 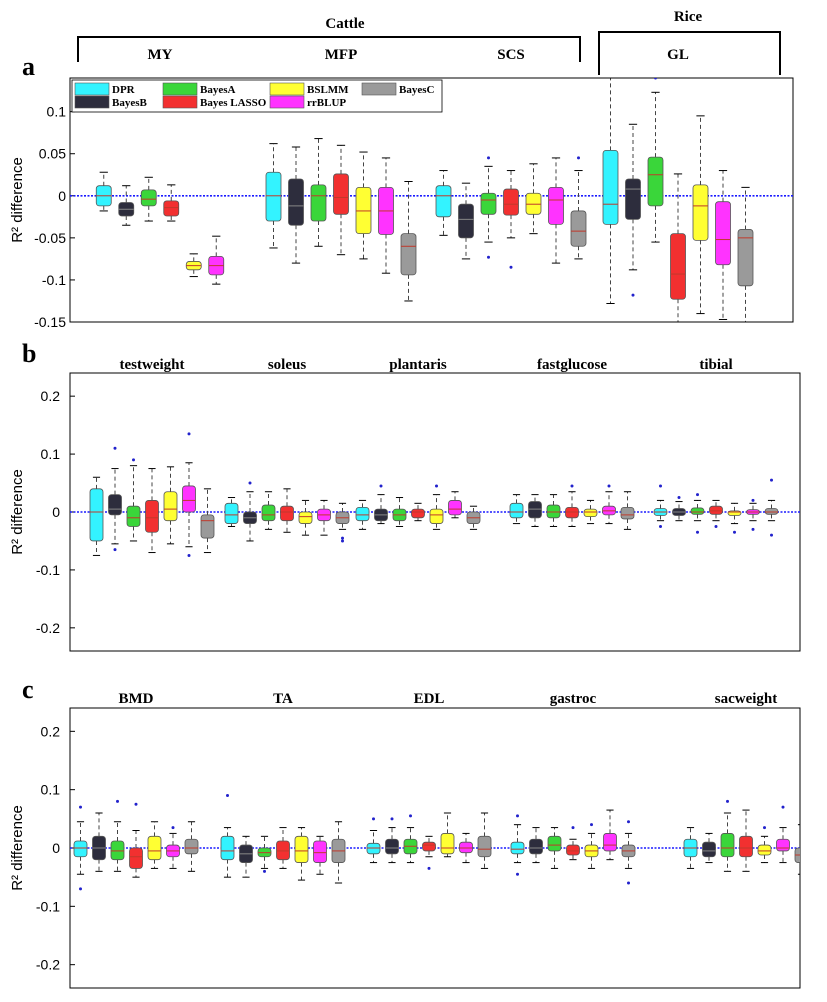 I want to click on group-label-bmd: BMD, so click(x=136, y=699).